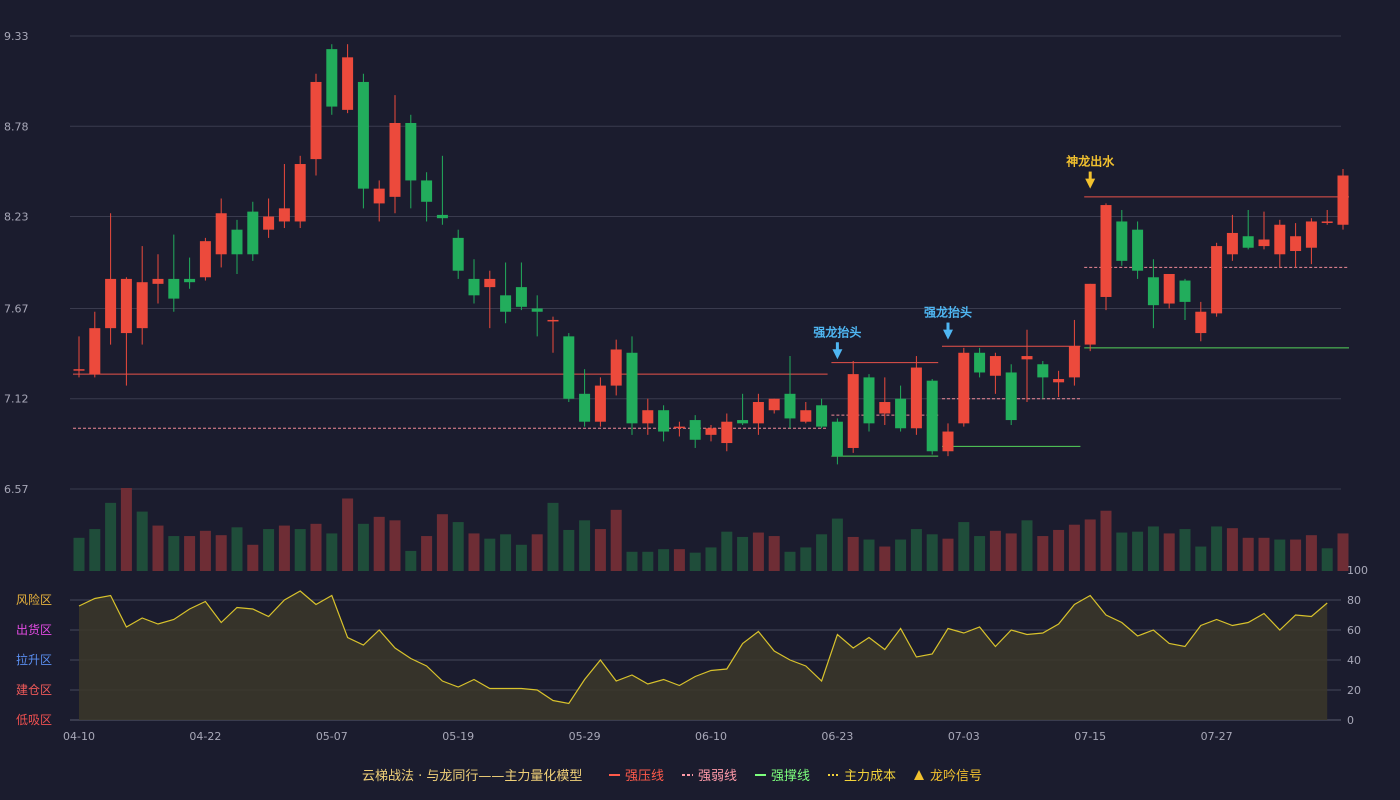 This screenshot has width=1400, height=800. What do you see at coordinates (16, 263) in the screenshot?
I see `price-axis: 9.33 8.78 8.23 7.67 7.12 6.57` at bounding box center [16, 263].